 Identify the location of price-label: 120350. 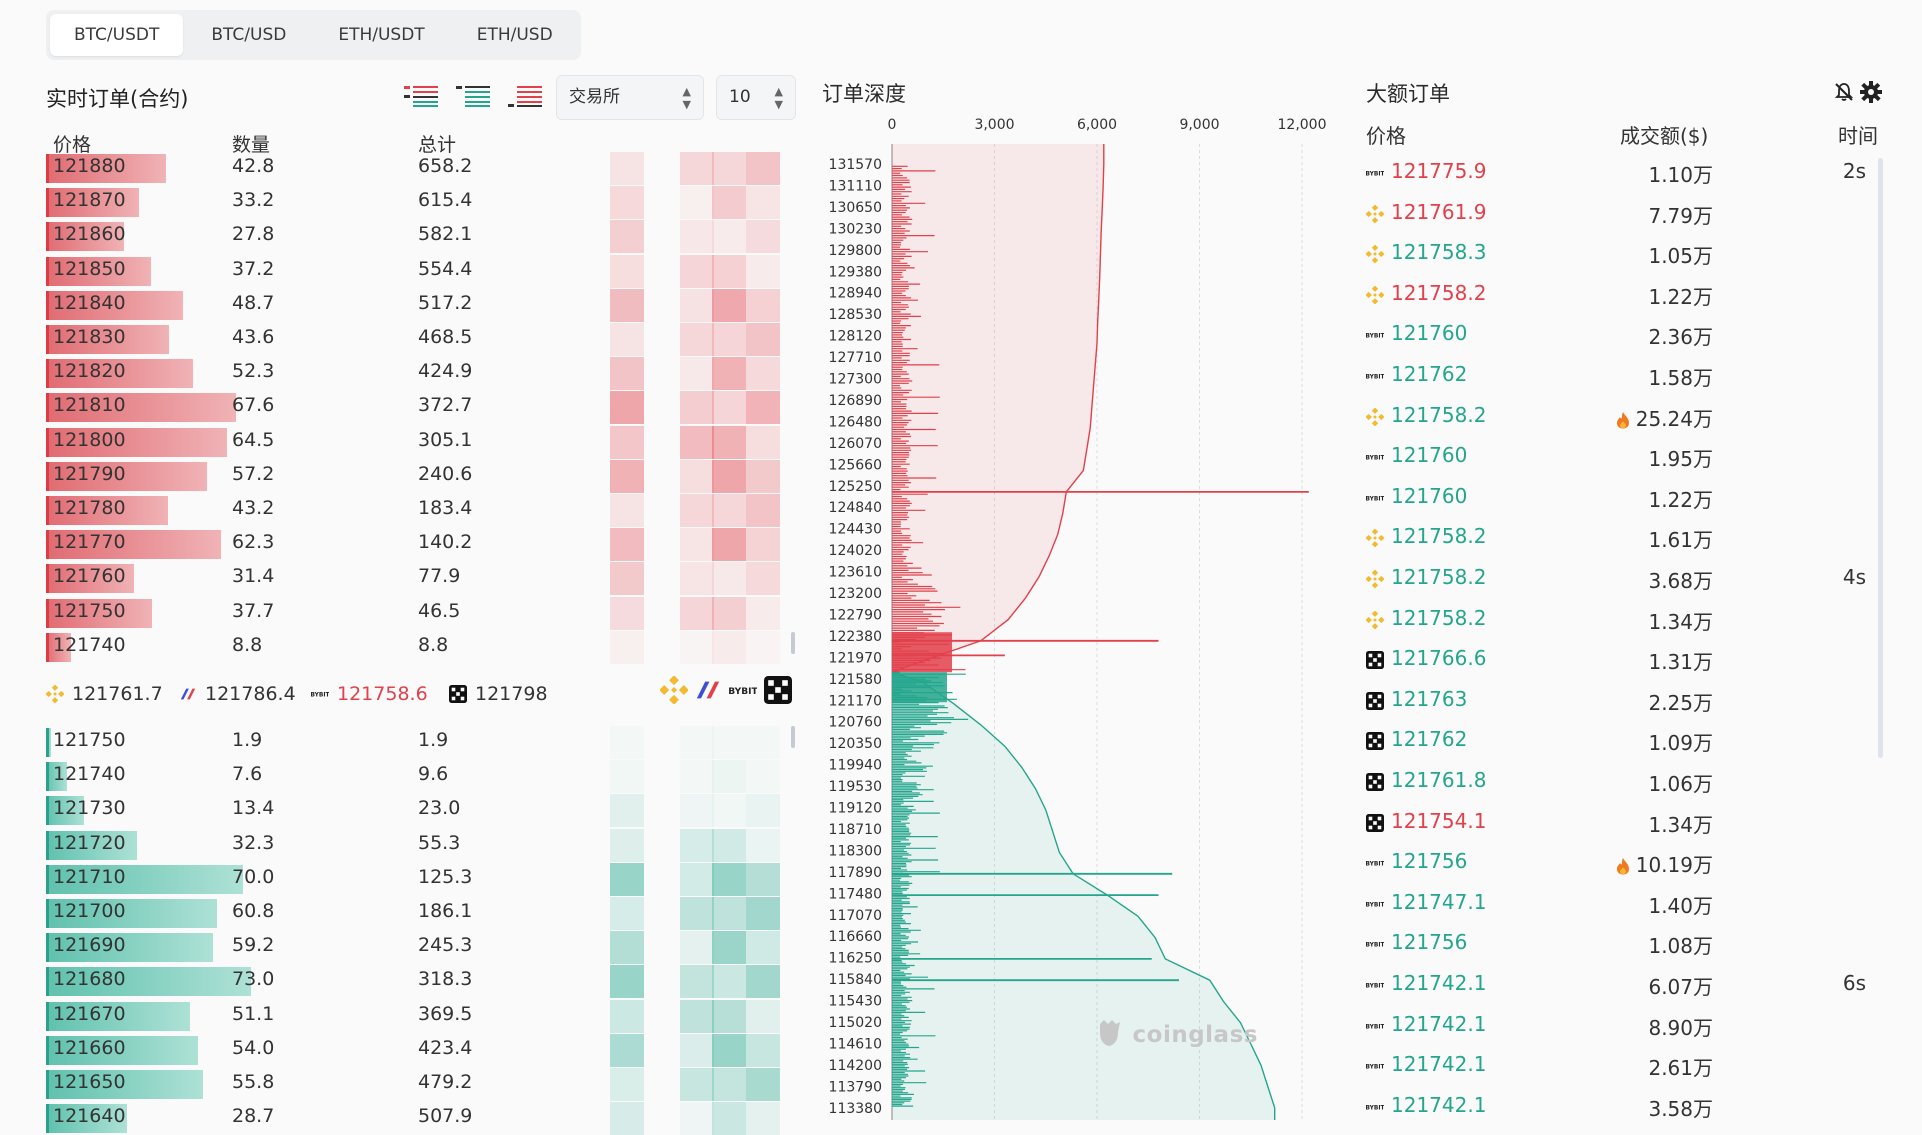
(855, 744).